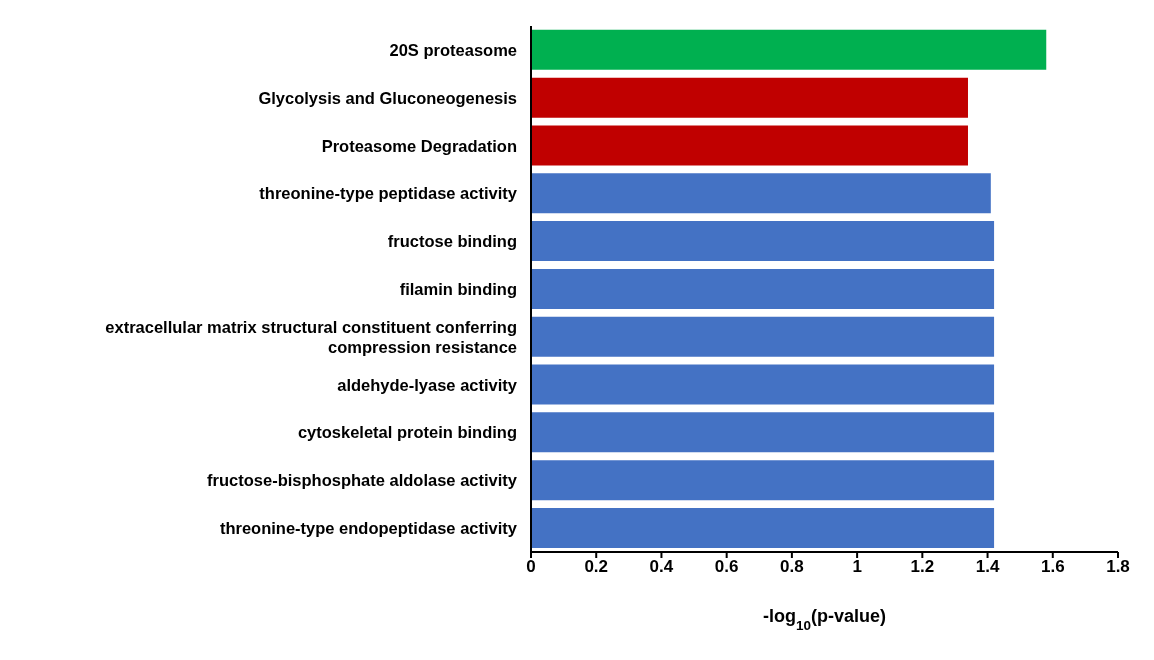  Describe the element at coordinates (531, 567) in the screenshot. I see `x-tick-label: 0` at that location.